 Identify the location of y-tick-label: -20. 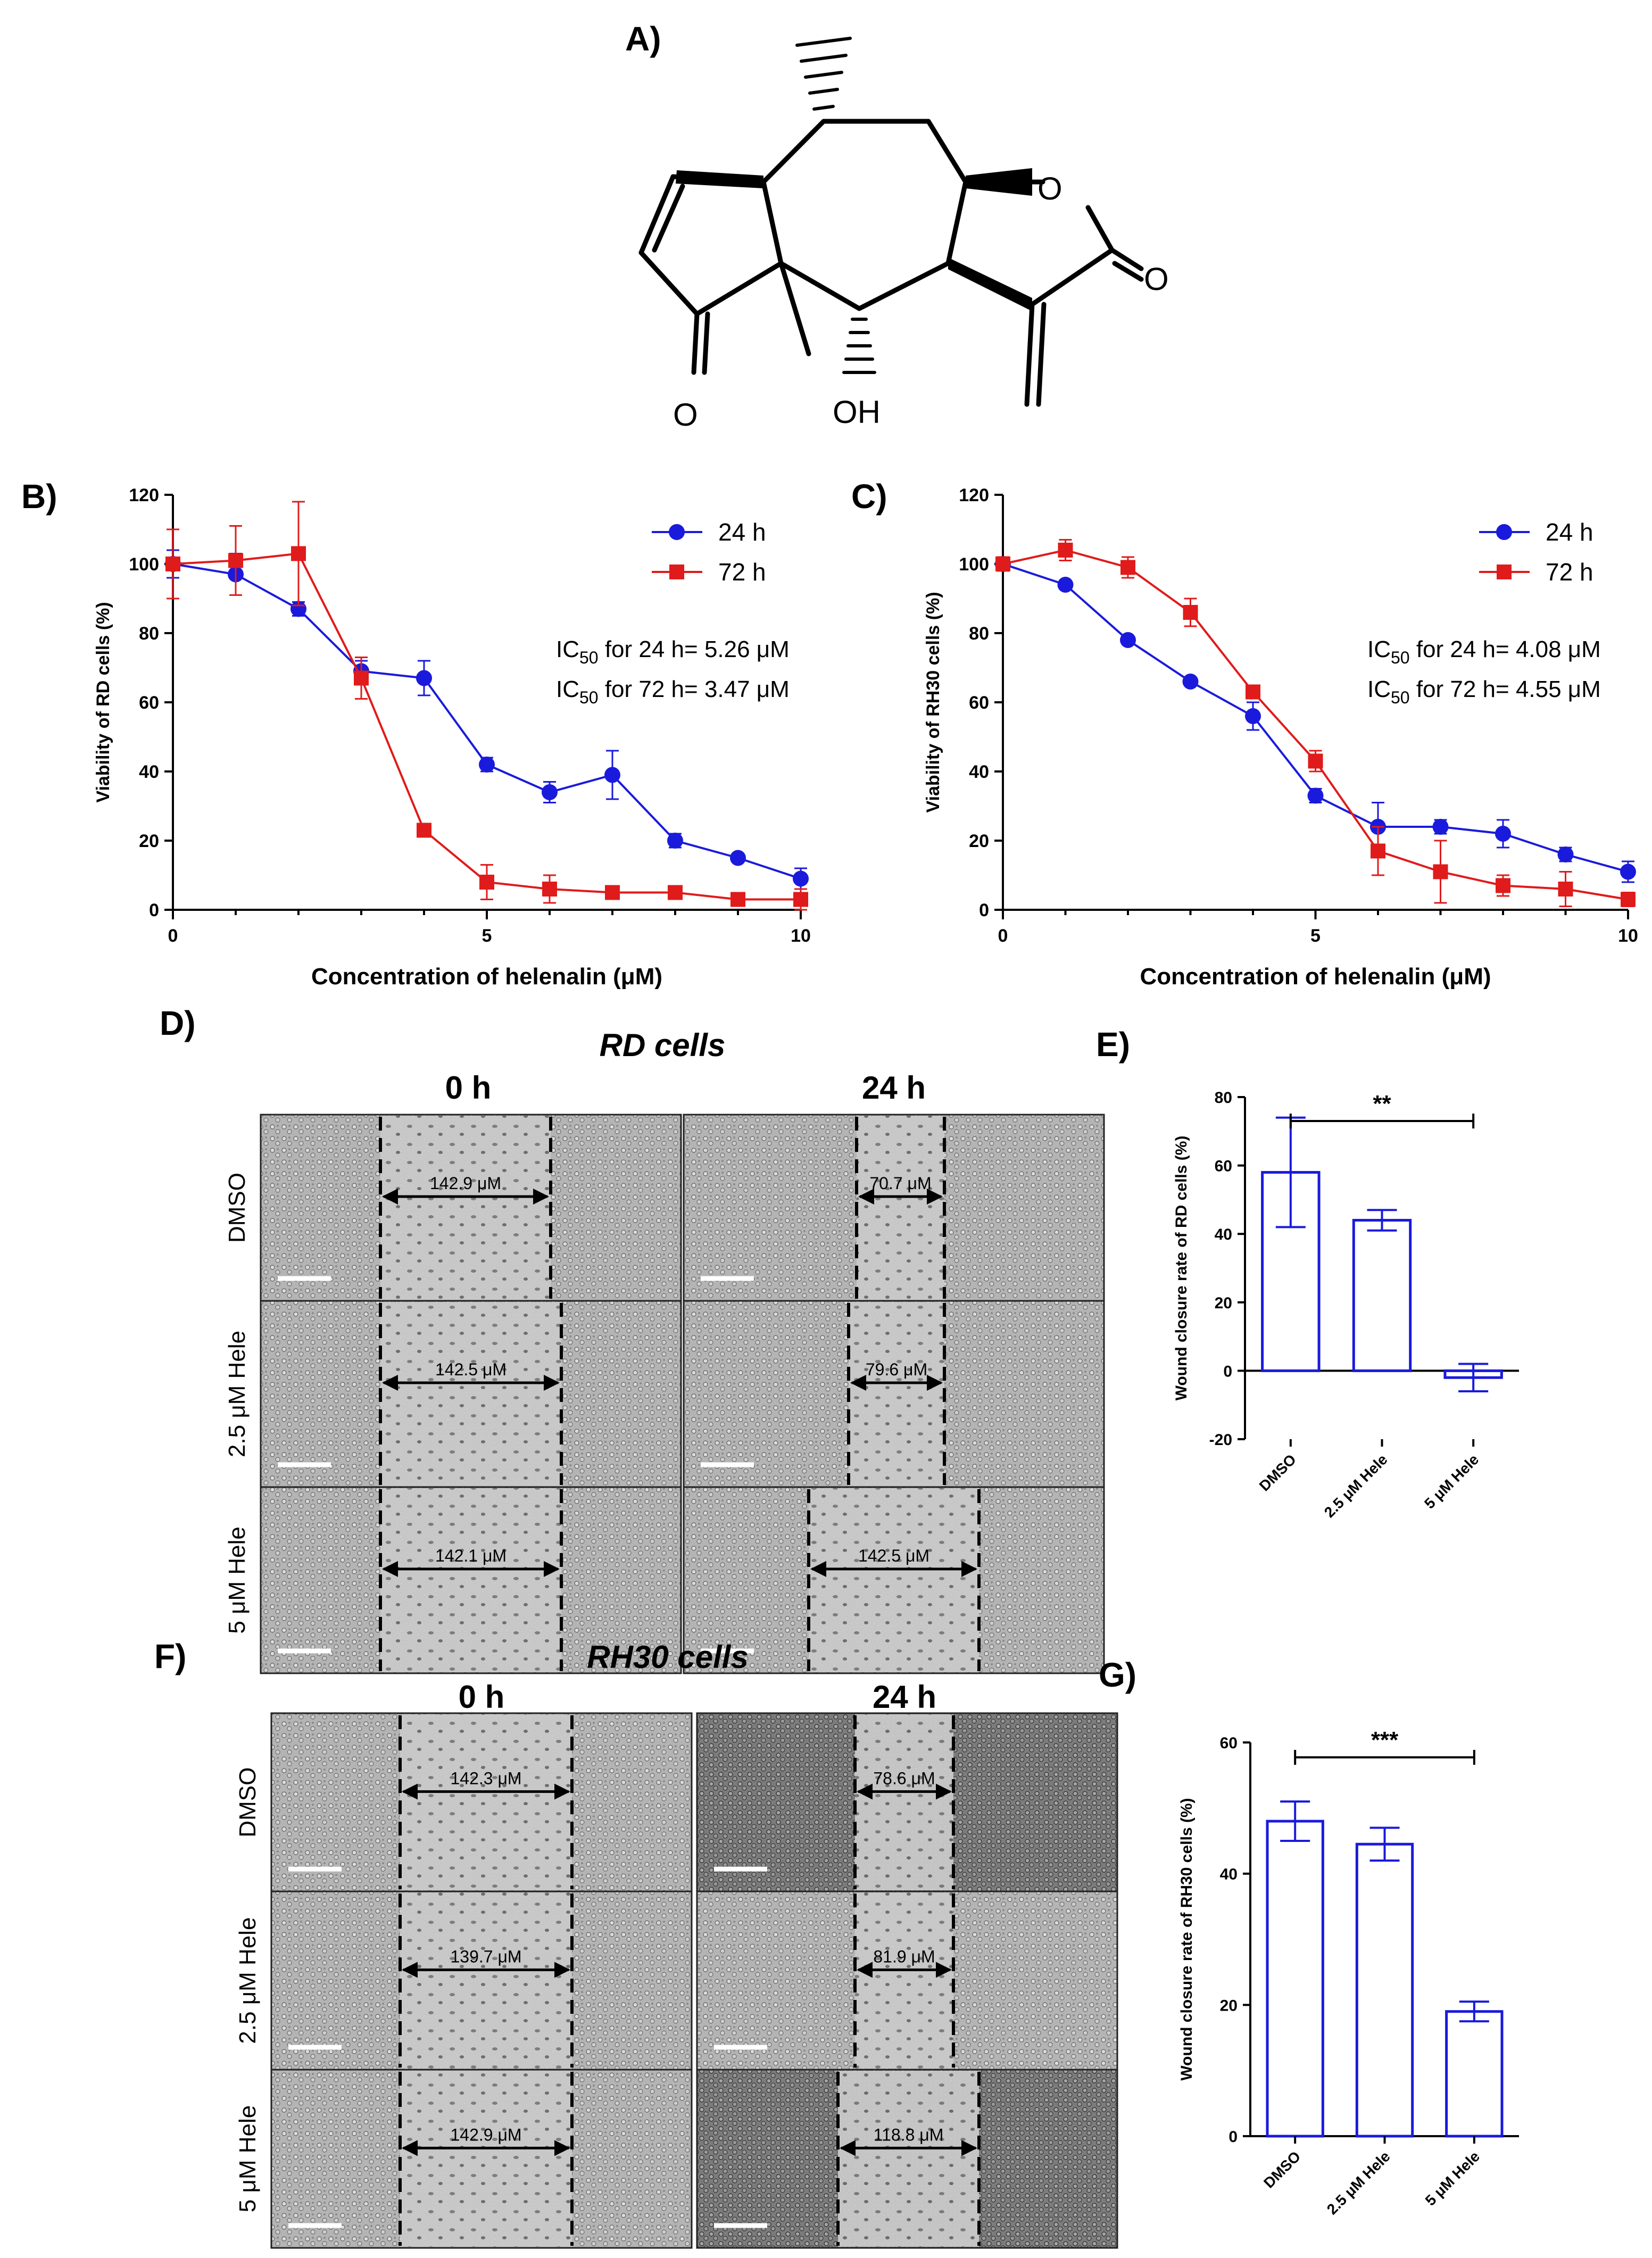
(1220, 1440).